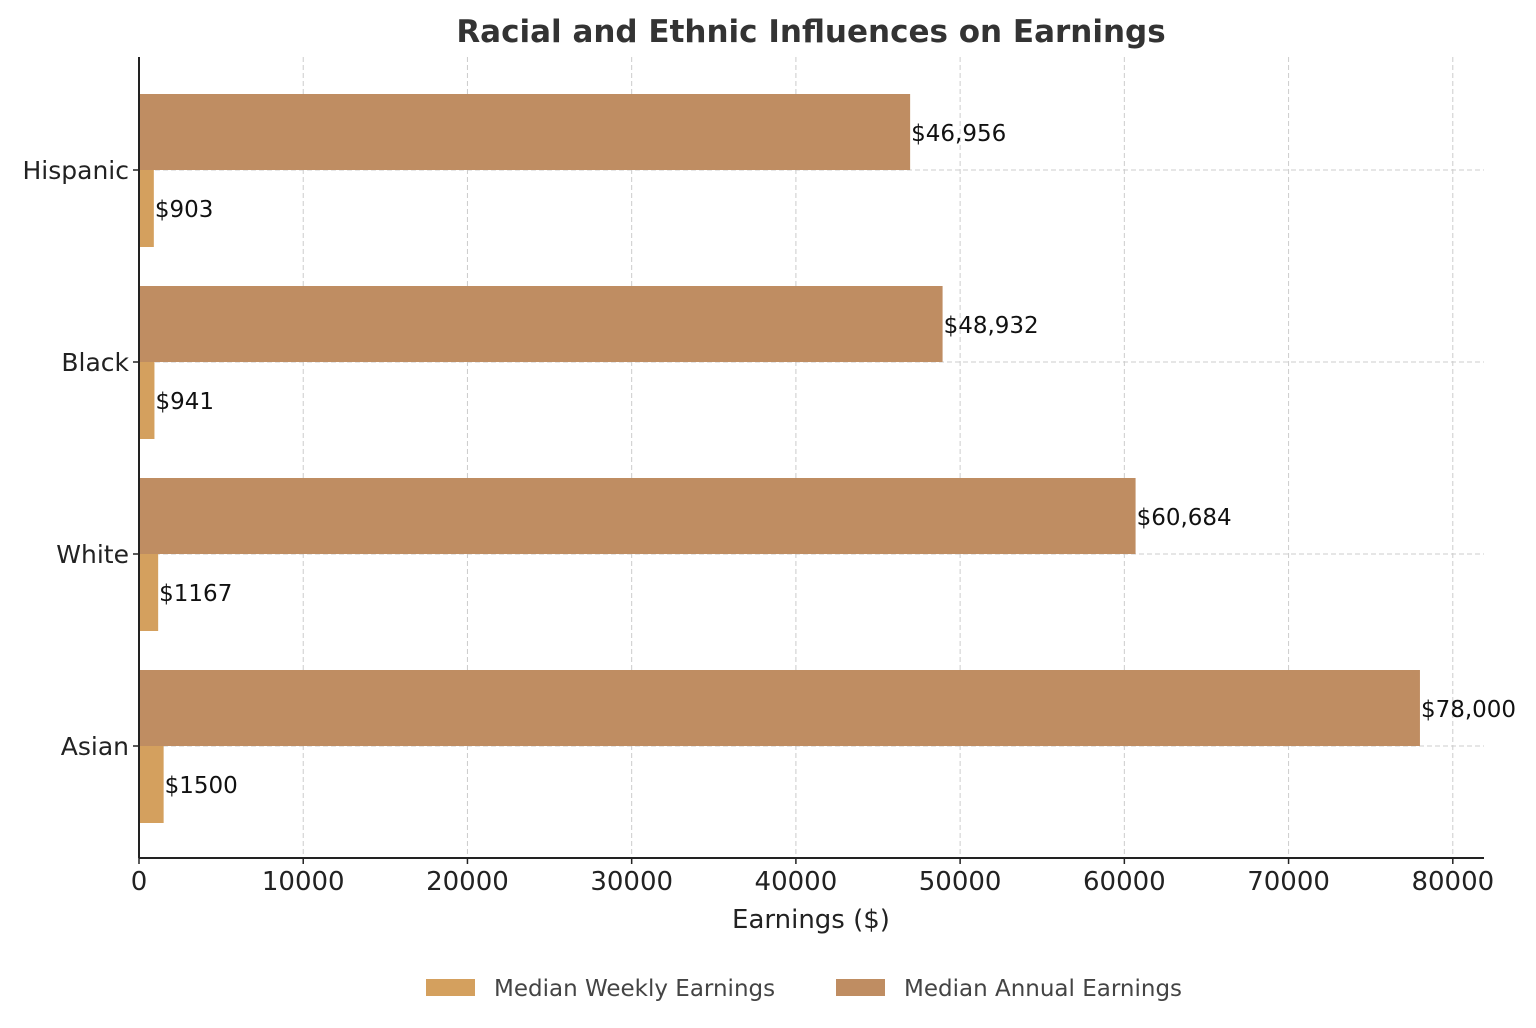 Image resolution: width=1536 pixels, height=1028 pixels. Describe the element at coordinates (1468, 710) in the screenshot. I see `data-label-annual: $78,000` at that location.